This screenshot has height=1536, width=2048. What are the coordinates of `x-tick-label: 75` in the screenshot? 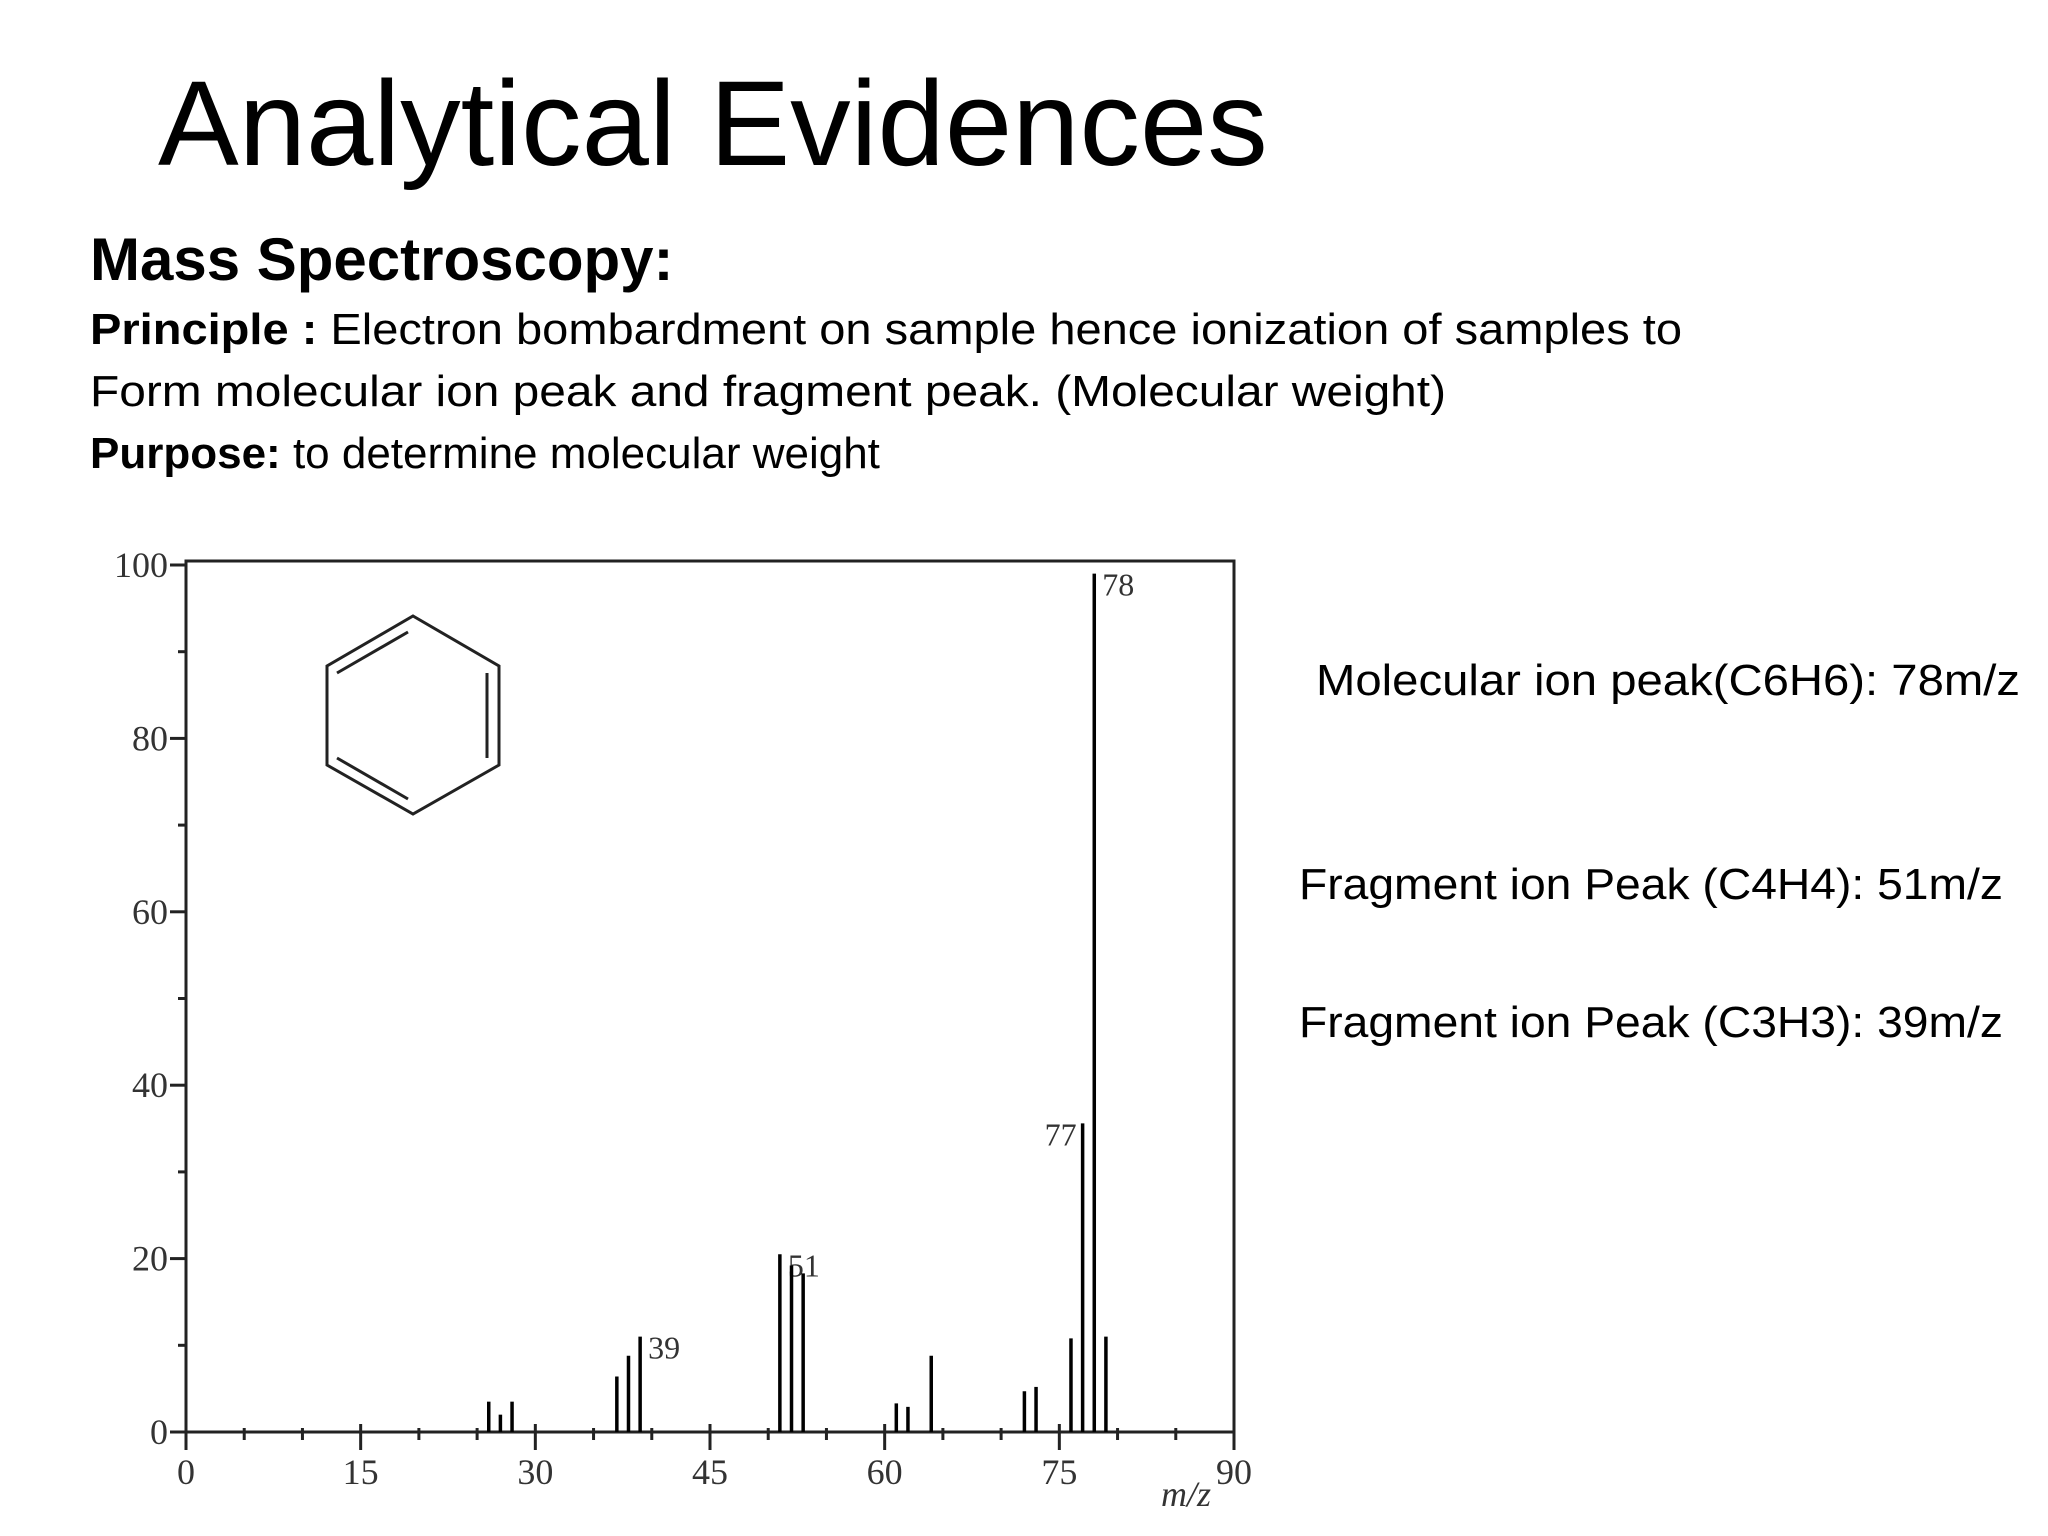 It's located at (1059, 1472).